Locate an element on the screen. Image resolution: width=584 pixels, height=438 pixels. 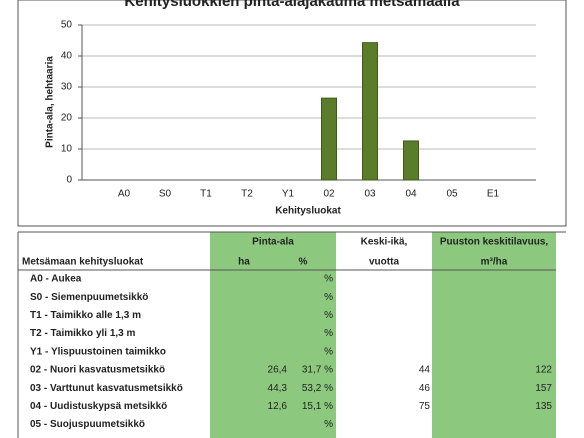
y-tick-label: 0 is located at coordinates (69, 180).